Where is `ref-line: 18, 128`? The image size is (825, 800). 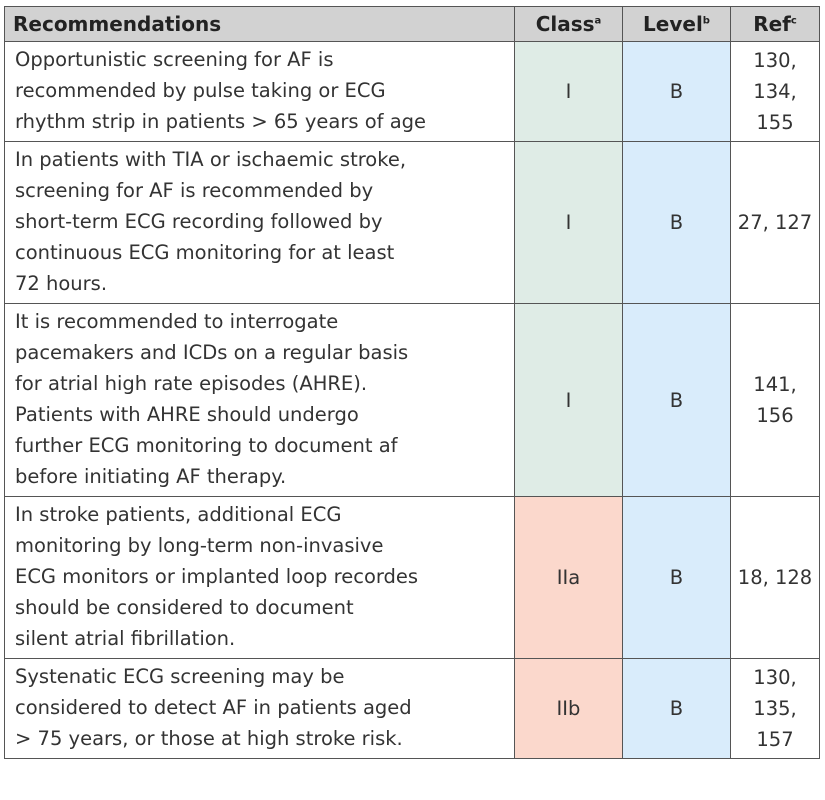 ref-line: 18, 128 is located at coordinates (775, 577).